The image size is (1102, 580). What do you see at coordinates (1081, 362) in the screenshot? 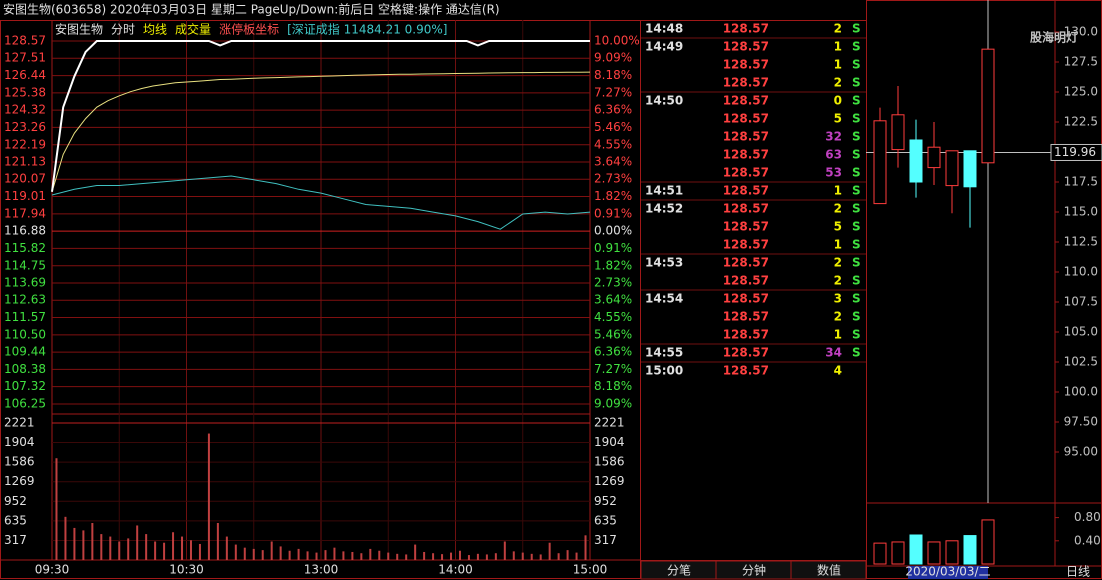
I see `kline-tick-label: 102.5` at bounding box center [1081, 362].